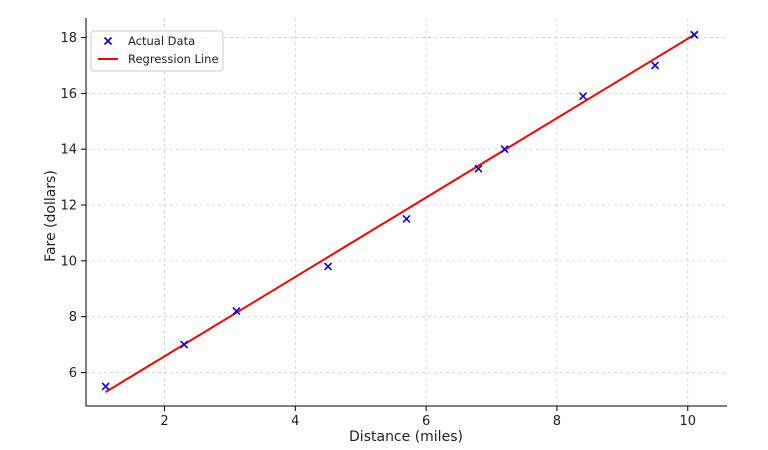  What do you see at coordinates (557, 421) in the screenshot?
I see `x-tick-label: 8` at bounding box center [557, 421].